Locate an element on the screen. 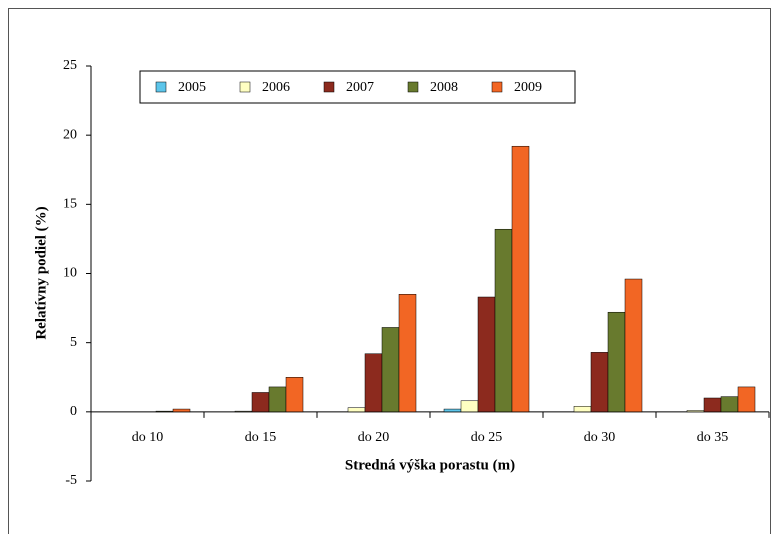 The image size is (779, 534). y-tick-label: 0 is located at coordinates (73, 411).